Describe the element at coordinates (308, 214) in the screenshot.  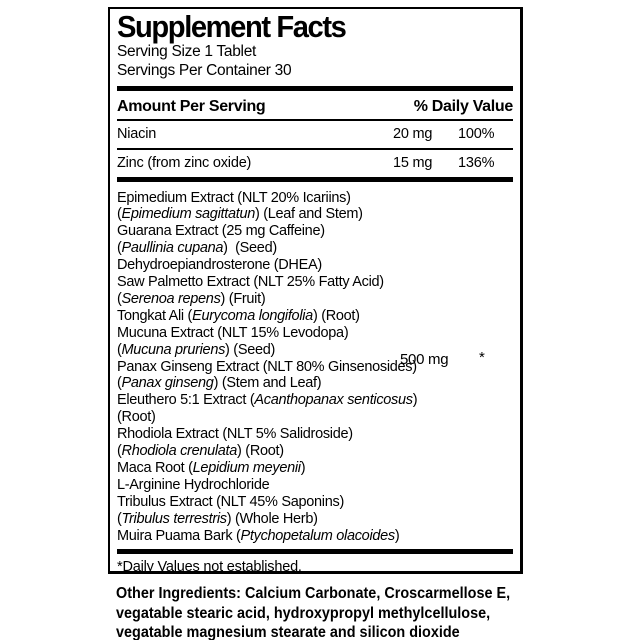
I see `ingredient-text: ) (Leaf and Stem)` at that location.